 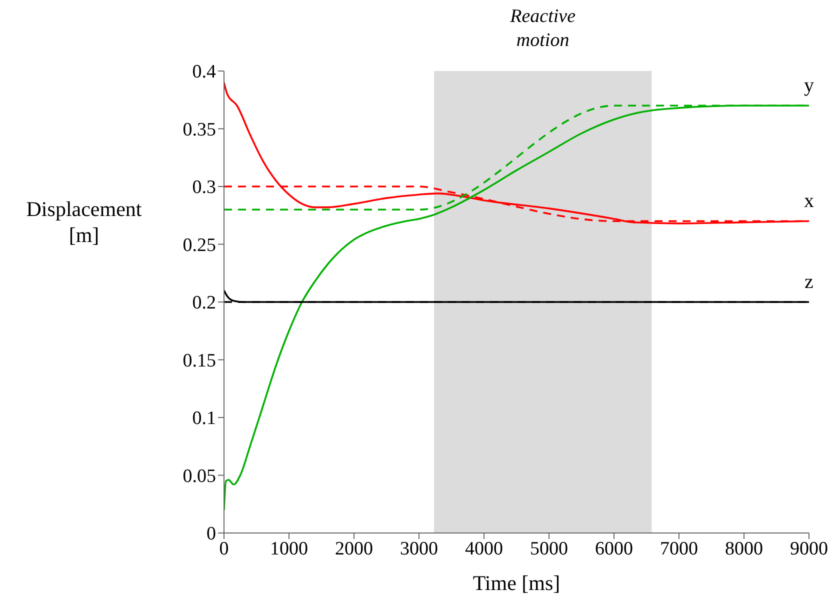 What do you see at coordinates (809, 85) in the screenshot?
I see `series-label: y` at bounding box center [809, 85].